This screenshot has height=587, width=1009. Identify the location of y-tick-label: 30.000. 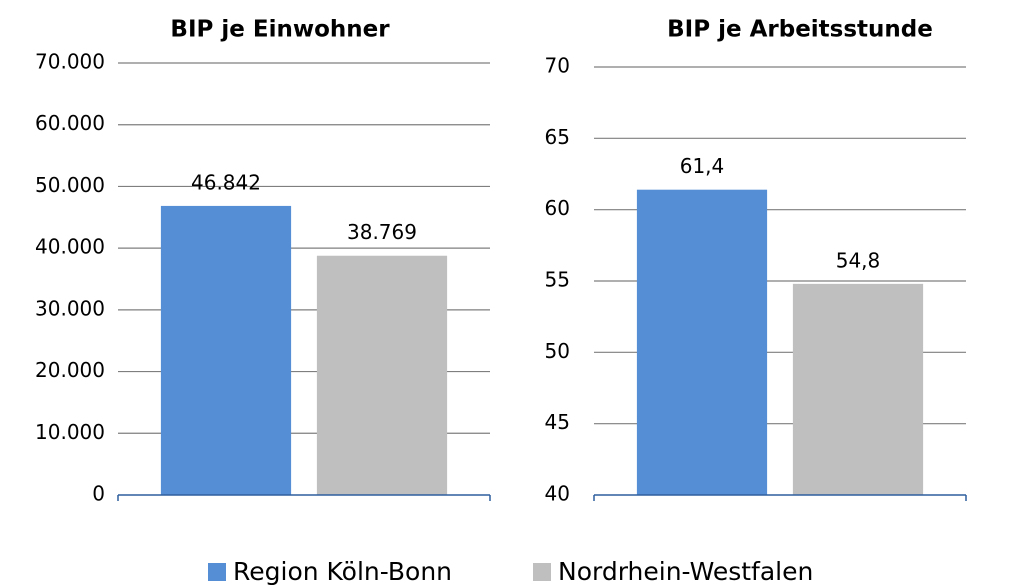
(70, 308).